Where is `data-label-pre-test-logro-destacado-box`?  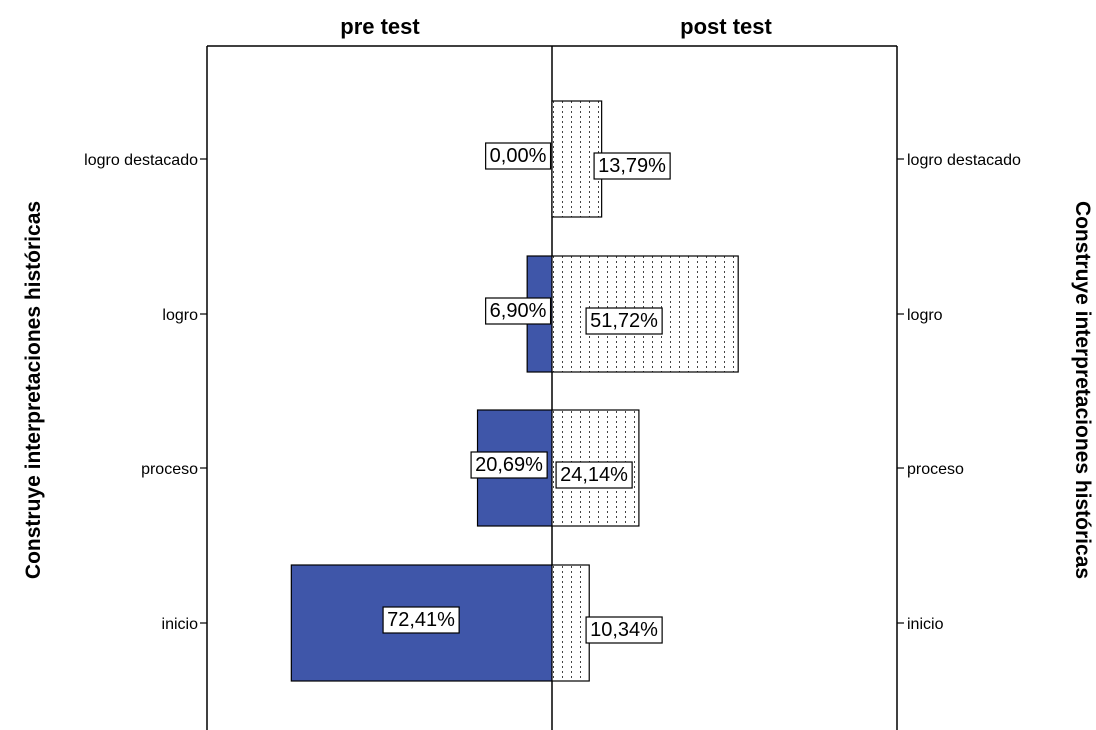 data-label-pre-test-logro-destacado-box is located at coordinates (518, 156).